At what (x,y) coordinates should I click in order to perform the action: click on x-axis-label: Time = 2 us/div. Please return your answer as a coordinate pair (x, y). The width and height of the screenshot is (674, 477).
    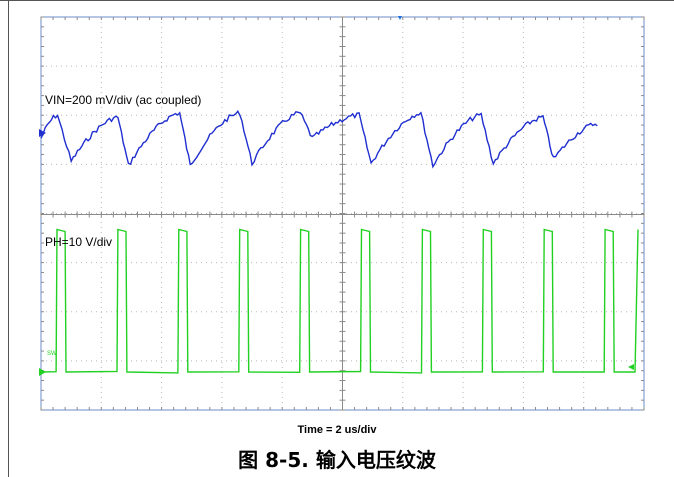
    Looking at the image, I should click on (337, 430).